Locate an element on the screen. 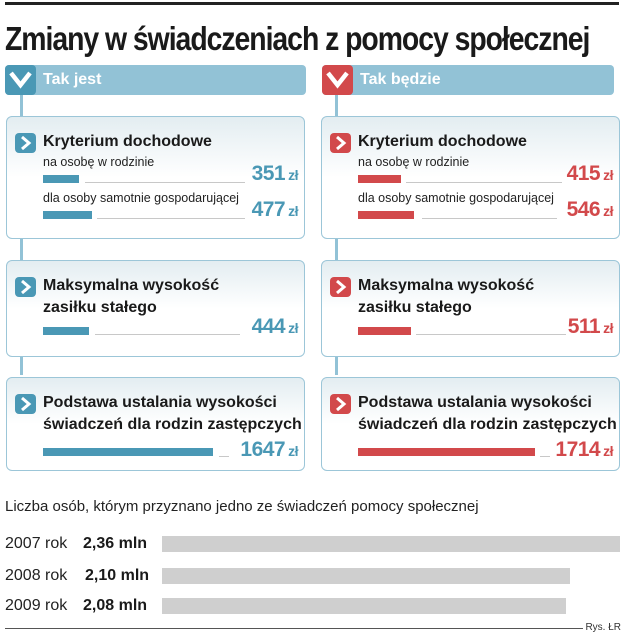  year-value: 2,10 mln is located at coordinates (117, 575).